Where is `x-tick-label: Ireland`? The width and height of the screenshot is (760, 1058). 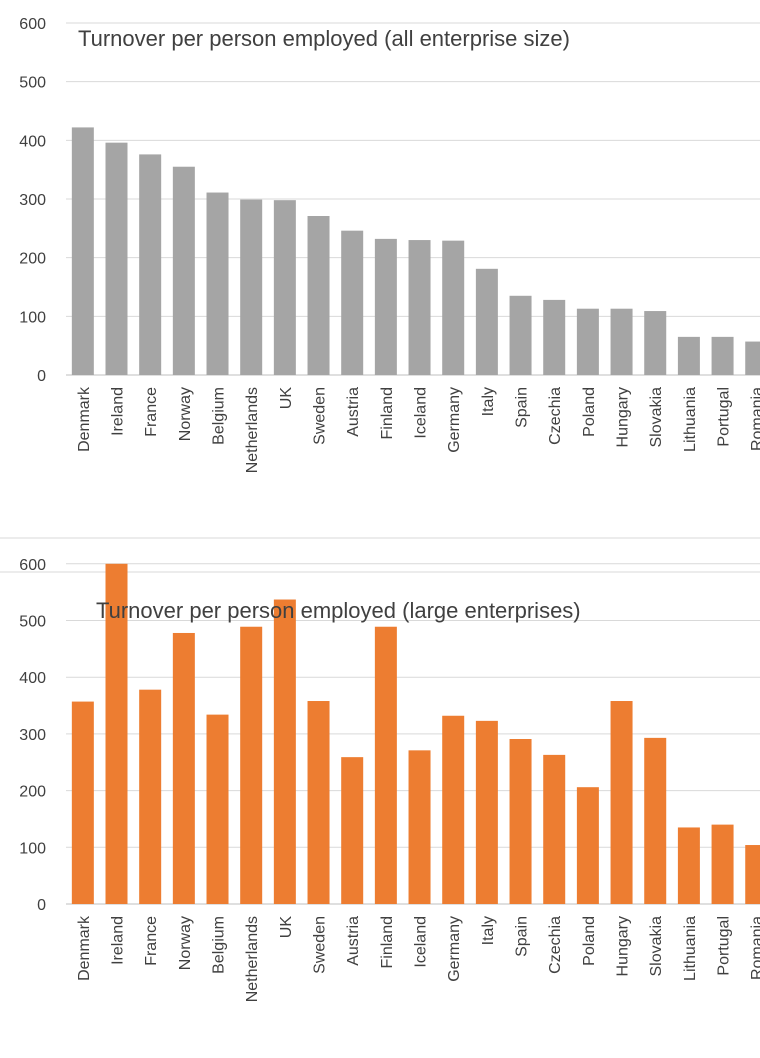 x-tick-label: Ireland is located at coordinates (118, 411).